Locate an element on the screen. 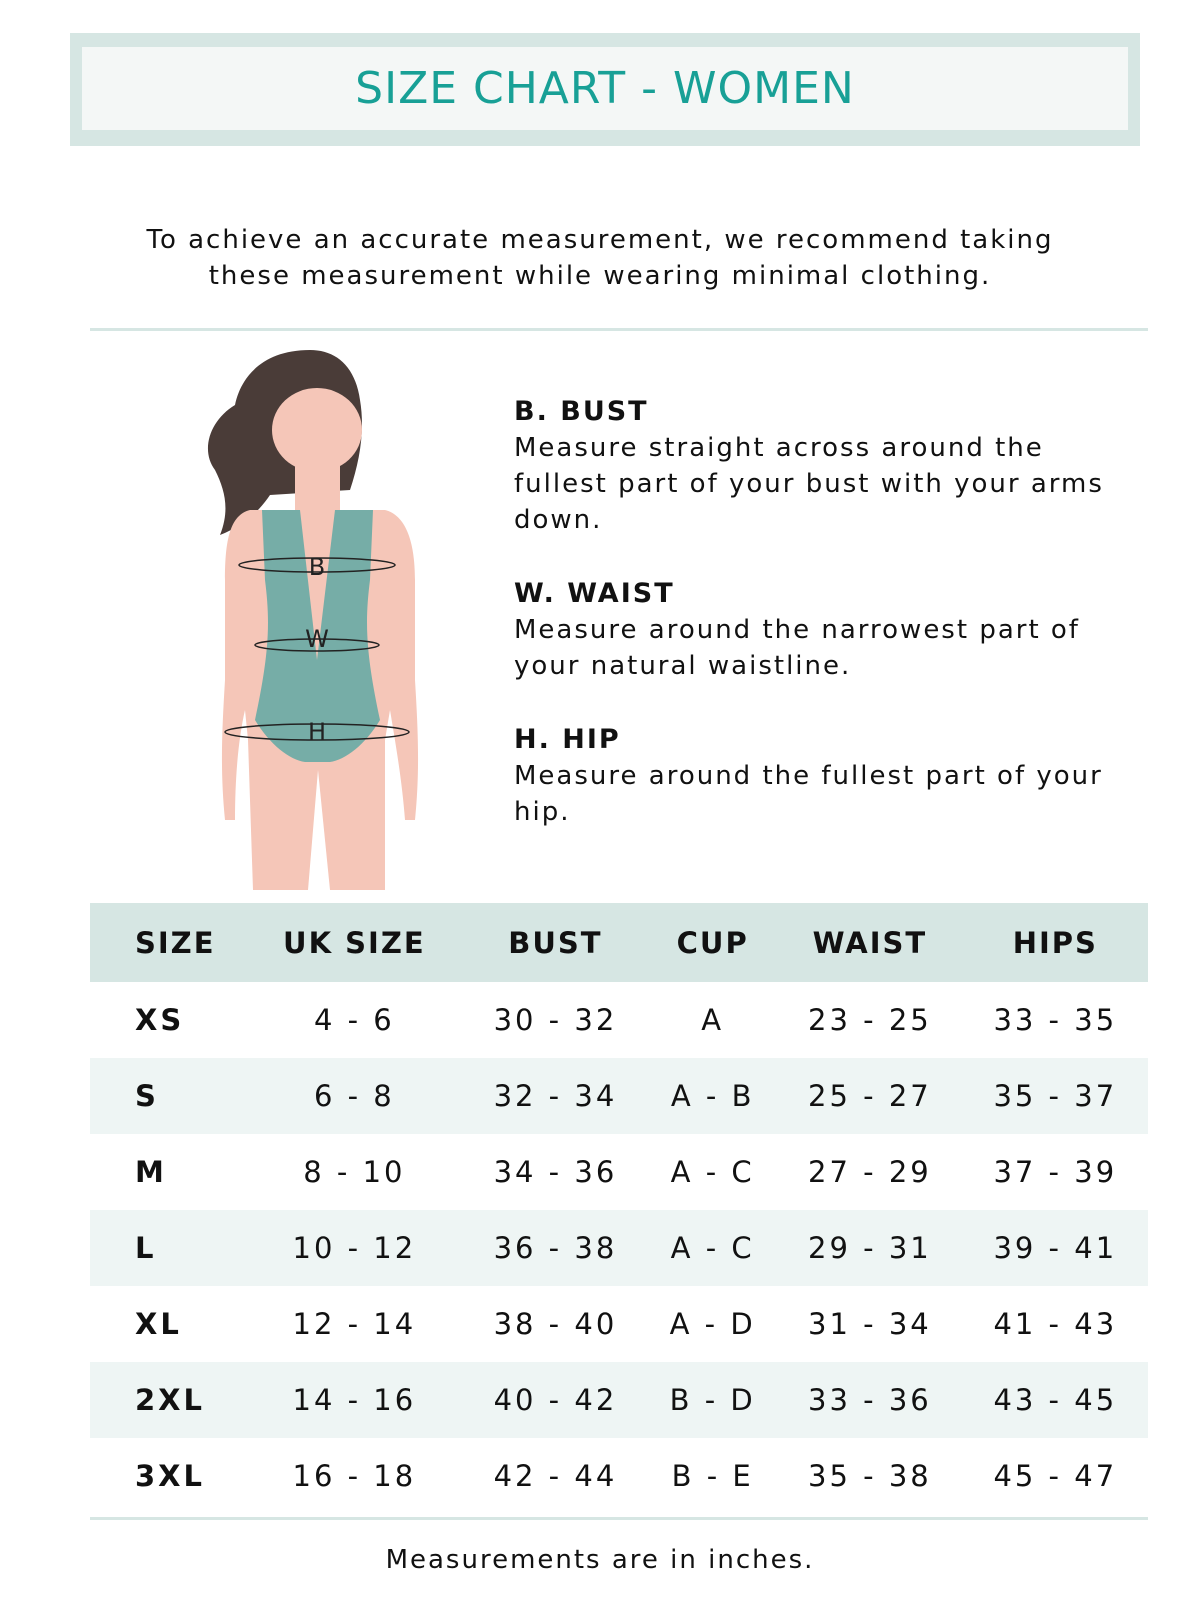 The height and width of the screenshot is (1600, 1200). cell-size: 2XL is located at coordinates (168, 1400).